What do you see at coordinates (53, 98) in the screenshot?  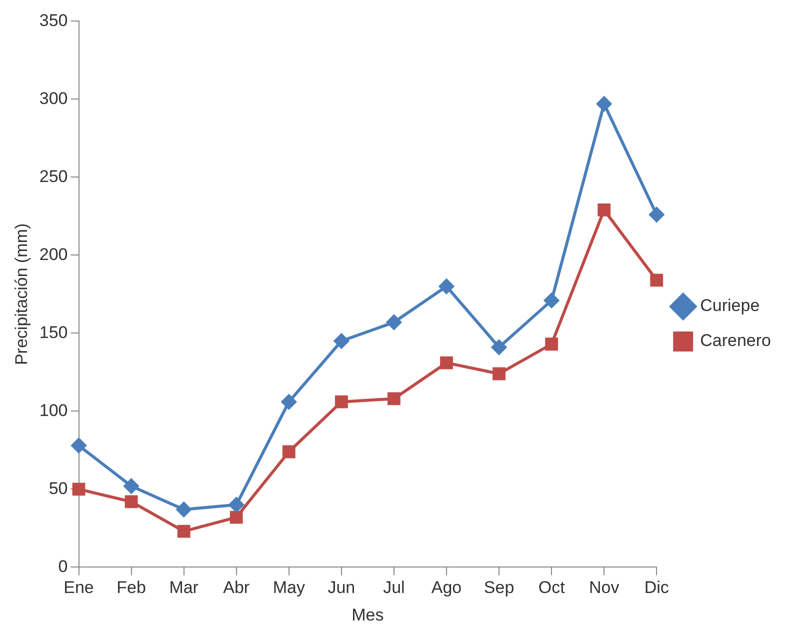 I see `y-tick-label: 300` at bounding box center [53, 98].